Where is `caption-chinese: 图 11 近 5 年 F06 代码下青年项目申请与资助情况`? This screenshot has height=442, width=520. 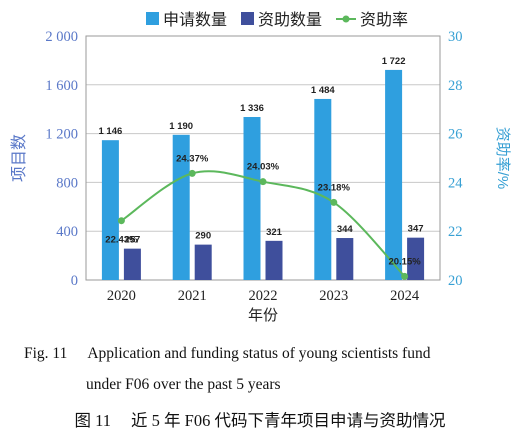
caption-chinese: 图 11 近 5 年 F06 代码下青年项目申请与资助情况 is located at coordinates (260, 419).